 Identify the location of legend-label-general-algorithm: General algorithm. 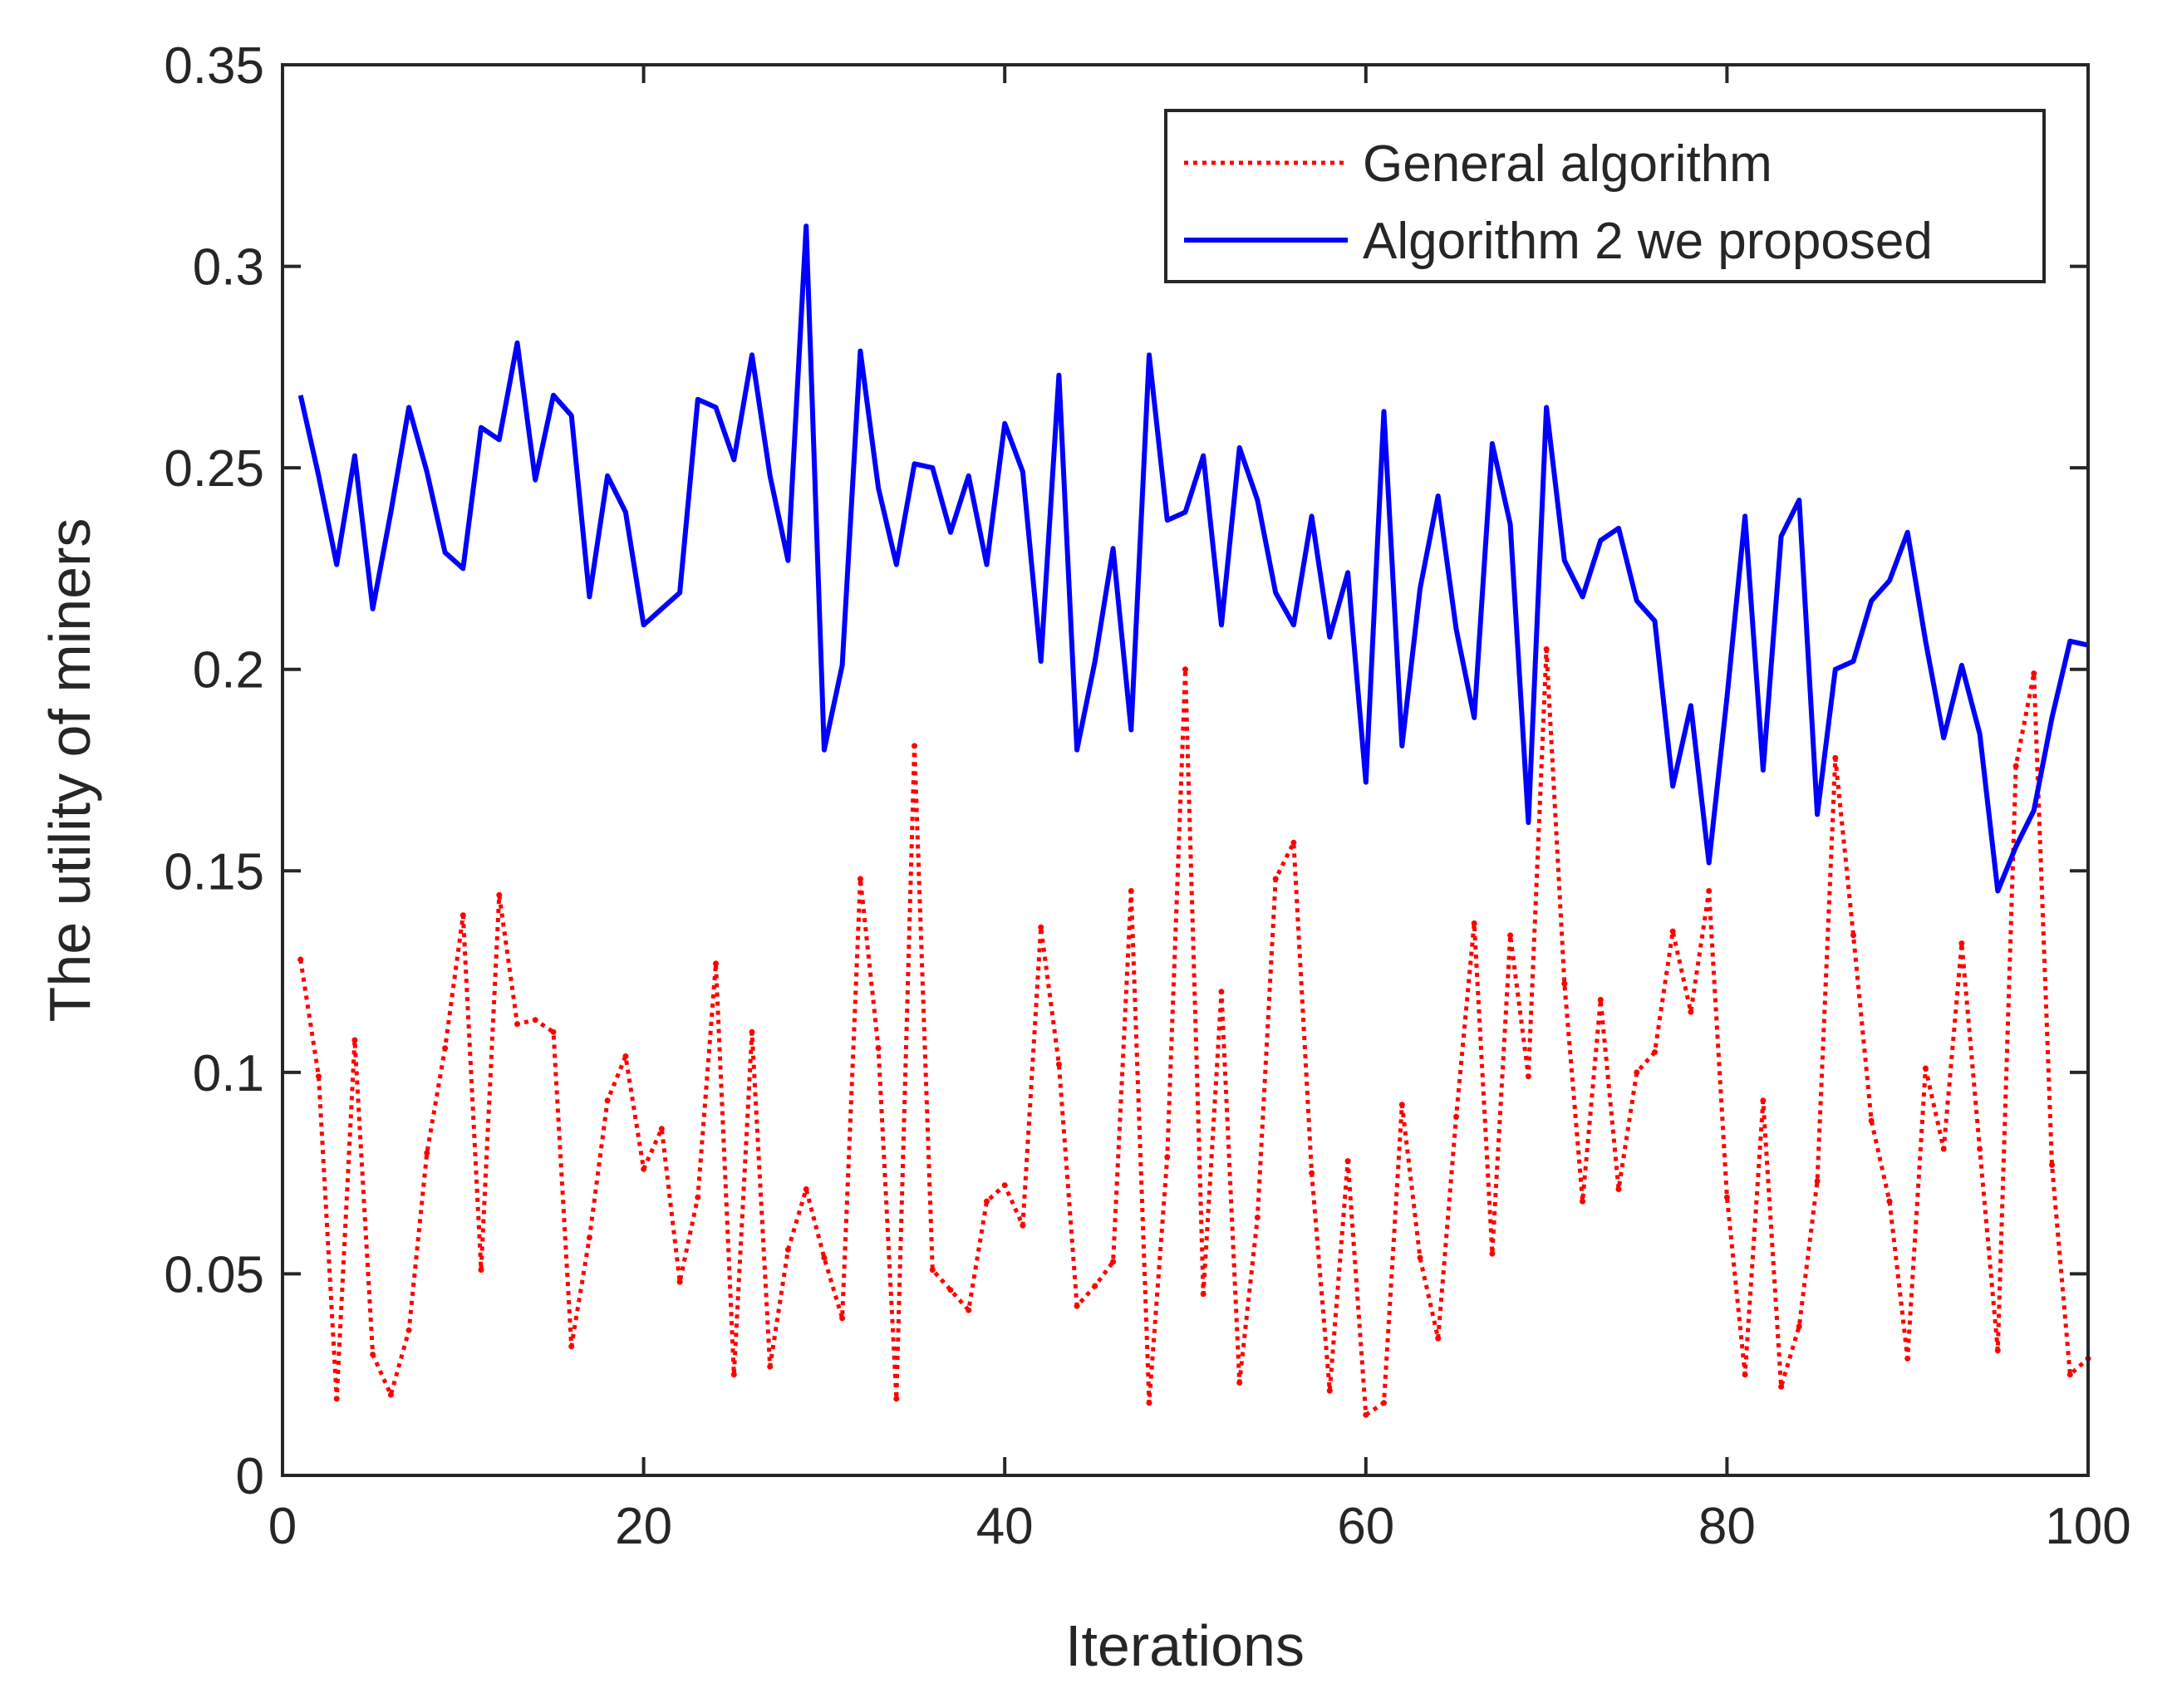
(1568, 164).